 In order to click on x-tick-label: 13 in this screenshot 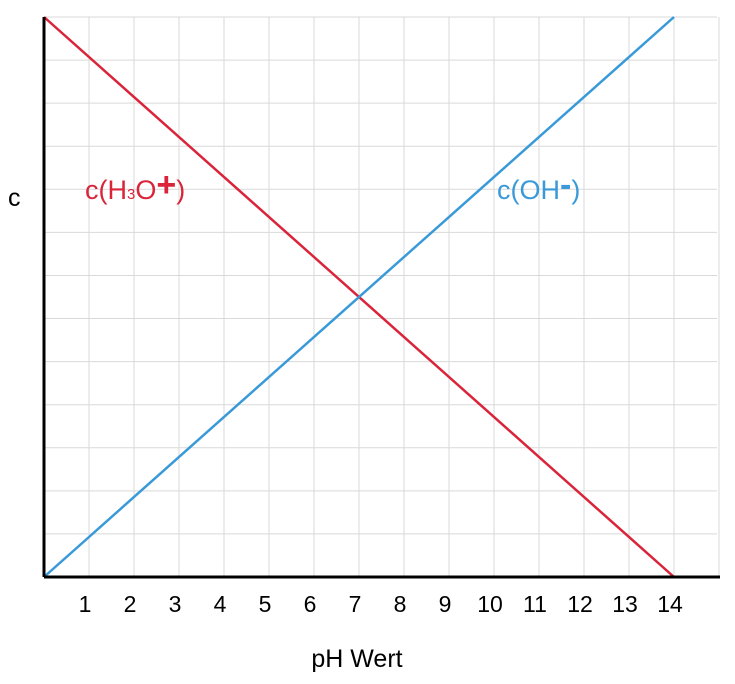, I will do `click(625, 604)`.